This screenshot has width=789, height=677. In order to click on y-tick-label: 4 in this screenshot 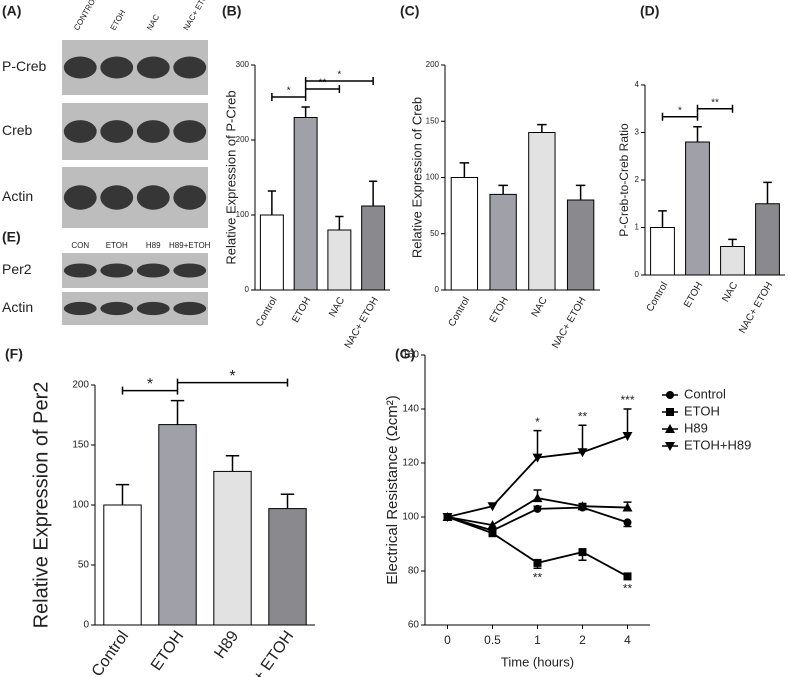, I will do `click(637, 84)`.